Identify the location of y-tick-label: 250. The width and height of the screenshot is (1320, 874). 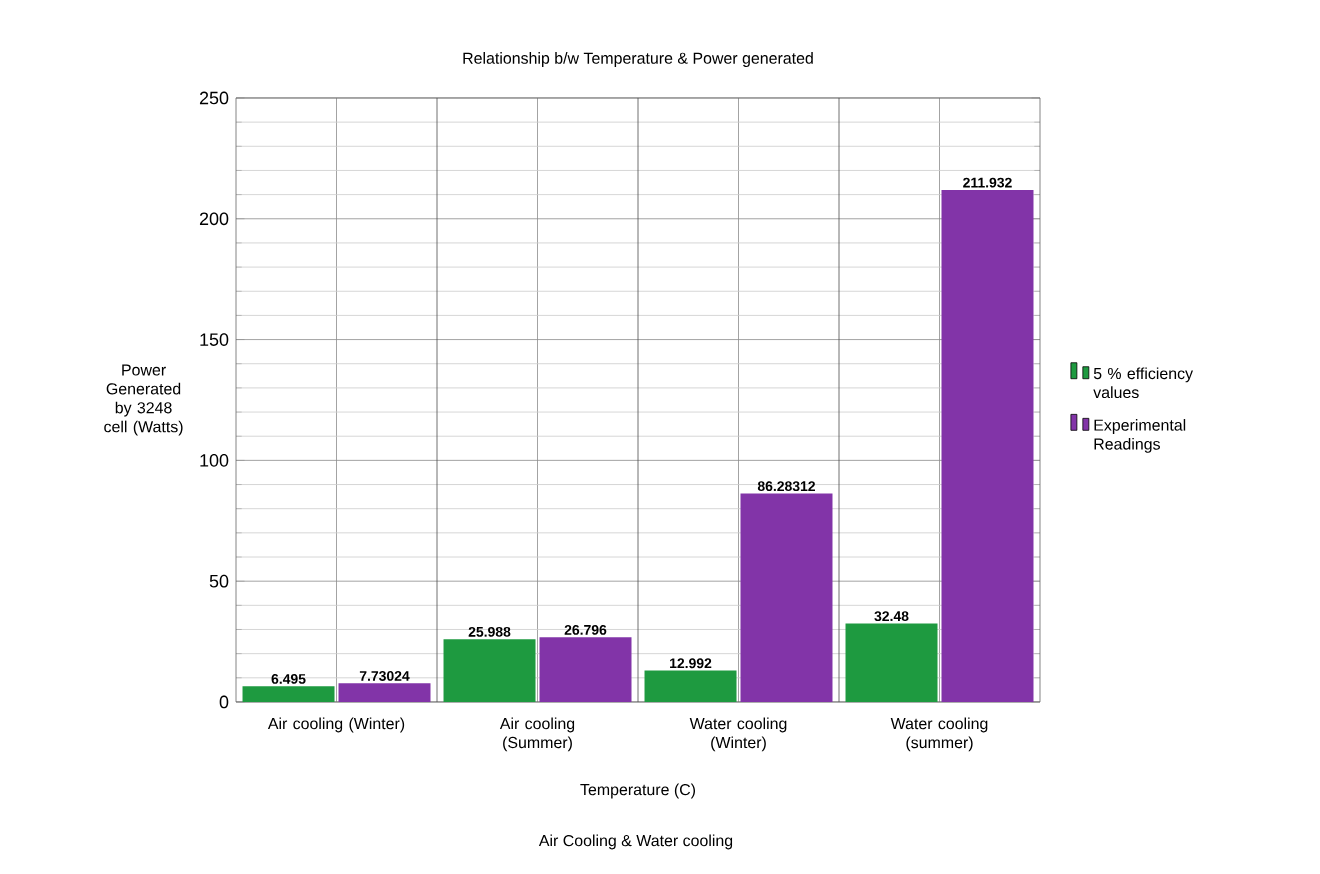
(214, 98).